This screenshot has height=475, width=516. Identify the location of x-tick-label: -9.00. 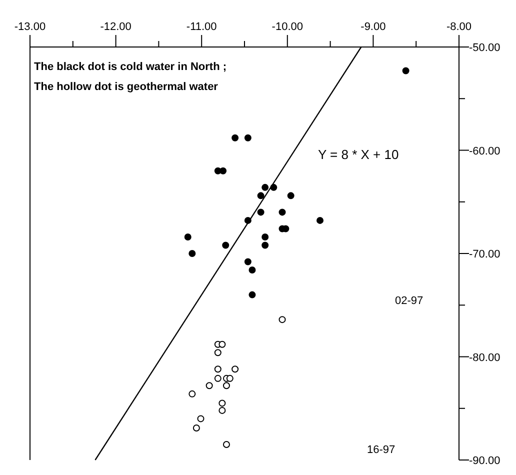
(373, 27).